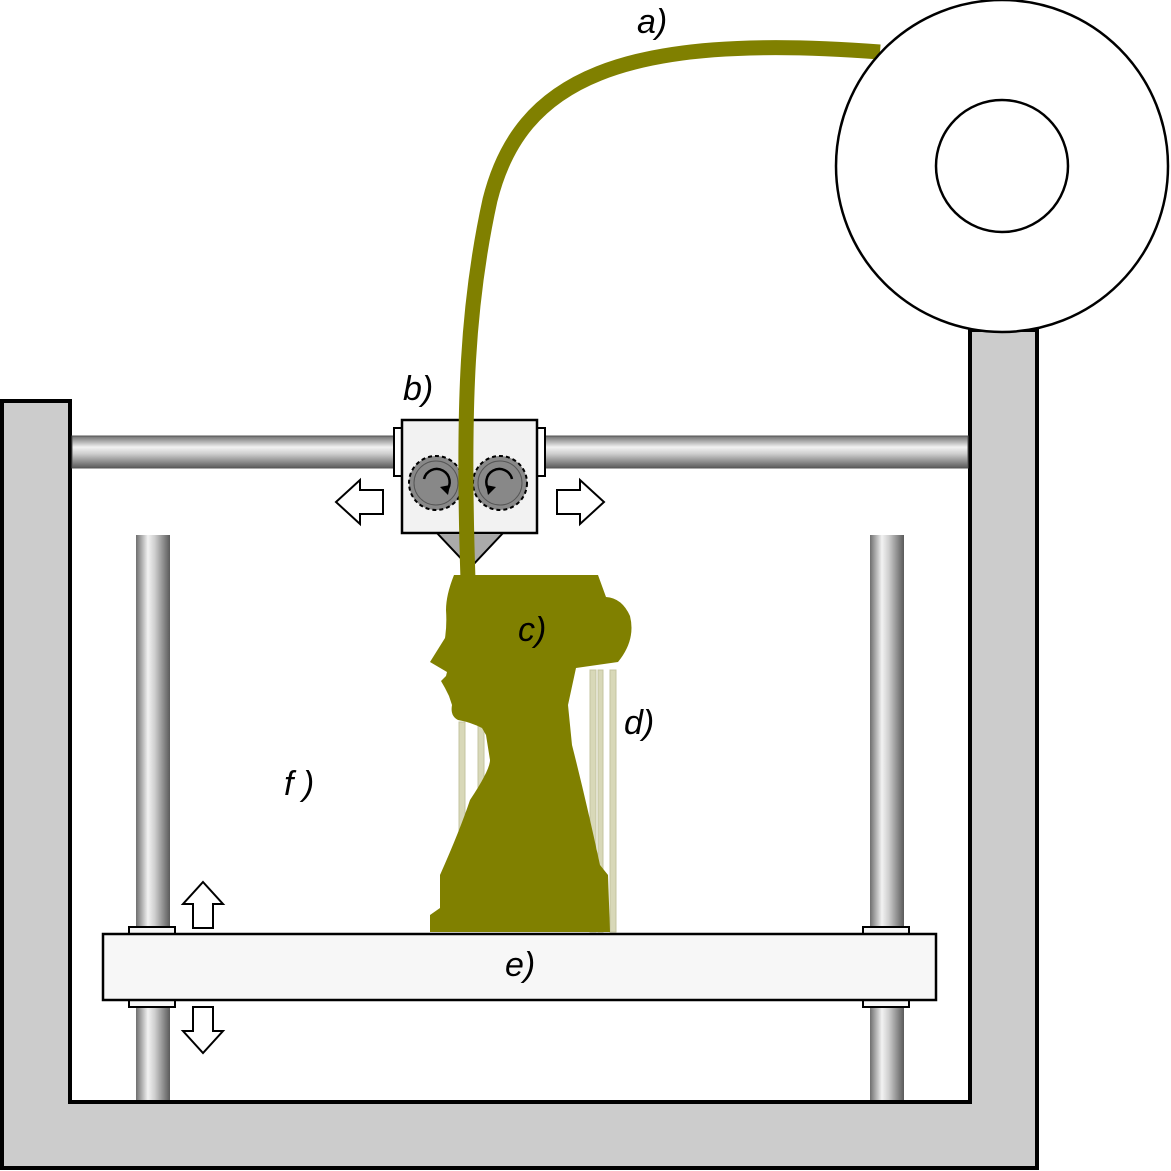  Describe the element at coordinates (581, 502) in the screenshot. I see `arrow-right-icon` at that location.